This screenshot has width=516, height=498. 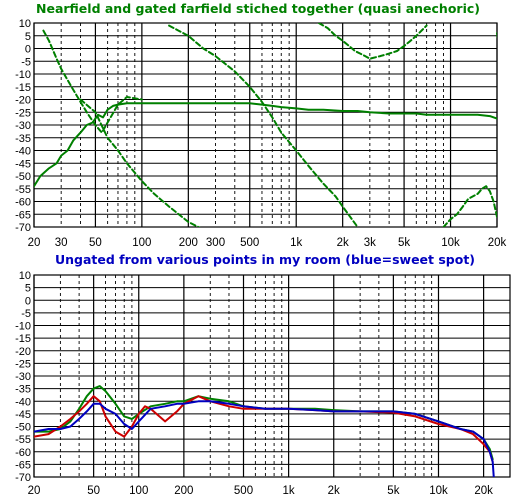 I want to click on chart2-x-tick-label: 200, so click(x=183, y=491).